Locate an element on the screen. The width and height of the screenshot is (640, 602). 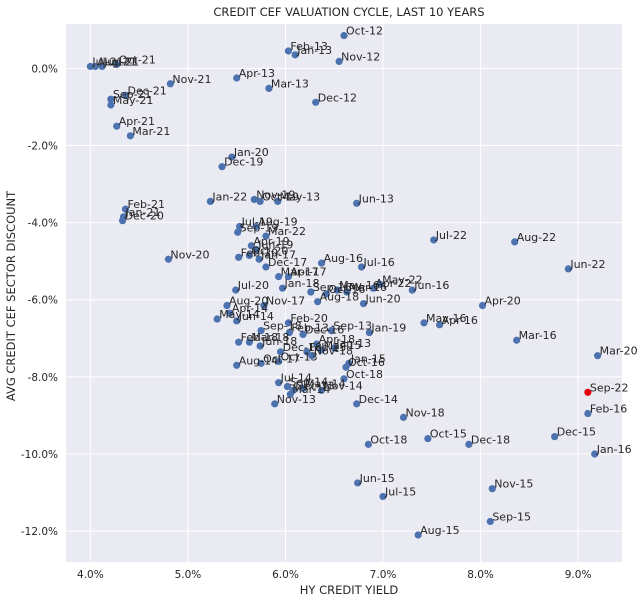
point-label: Jun-16 is located at coordinates (431, 285).